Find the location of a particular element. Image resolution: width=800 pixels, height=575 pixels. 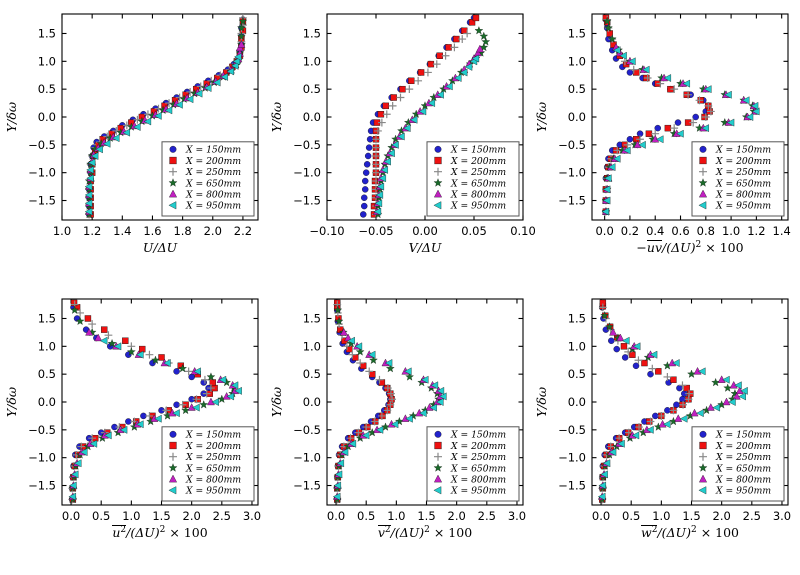

legend-marker-star is located at coordinates (173, 182).